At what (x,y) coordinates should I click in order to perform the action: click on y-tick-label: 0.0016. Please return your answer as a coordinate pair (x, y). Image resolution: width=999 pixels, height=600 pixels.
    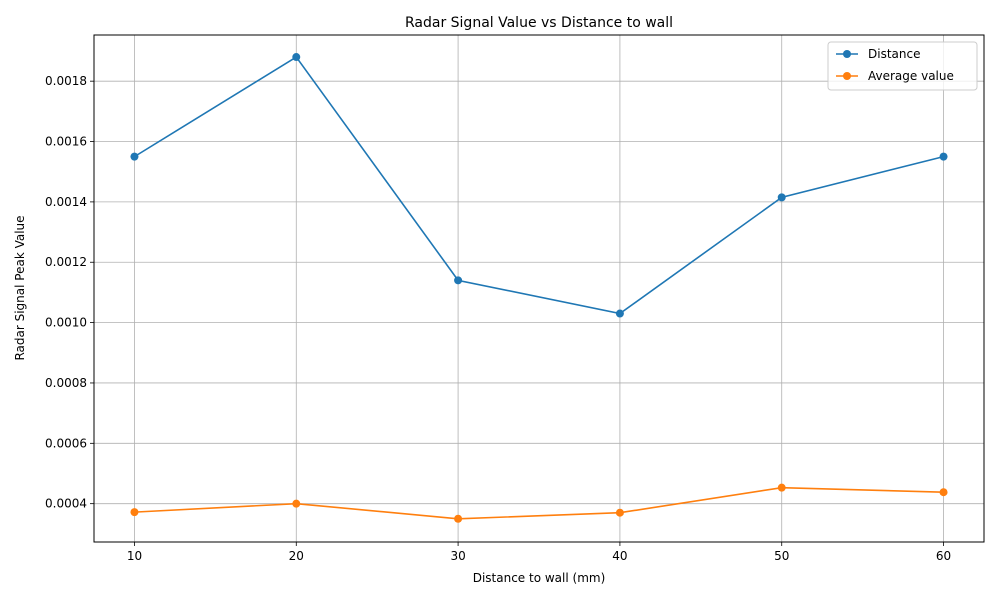
    Looking at the image, I should click on (66, 142).